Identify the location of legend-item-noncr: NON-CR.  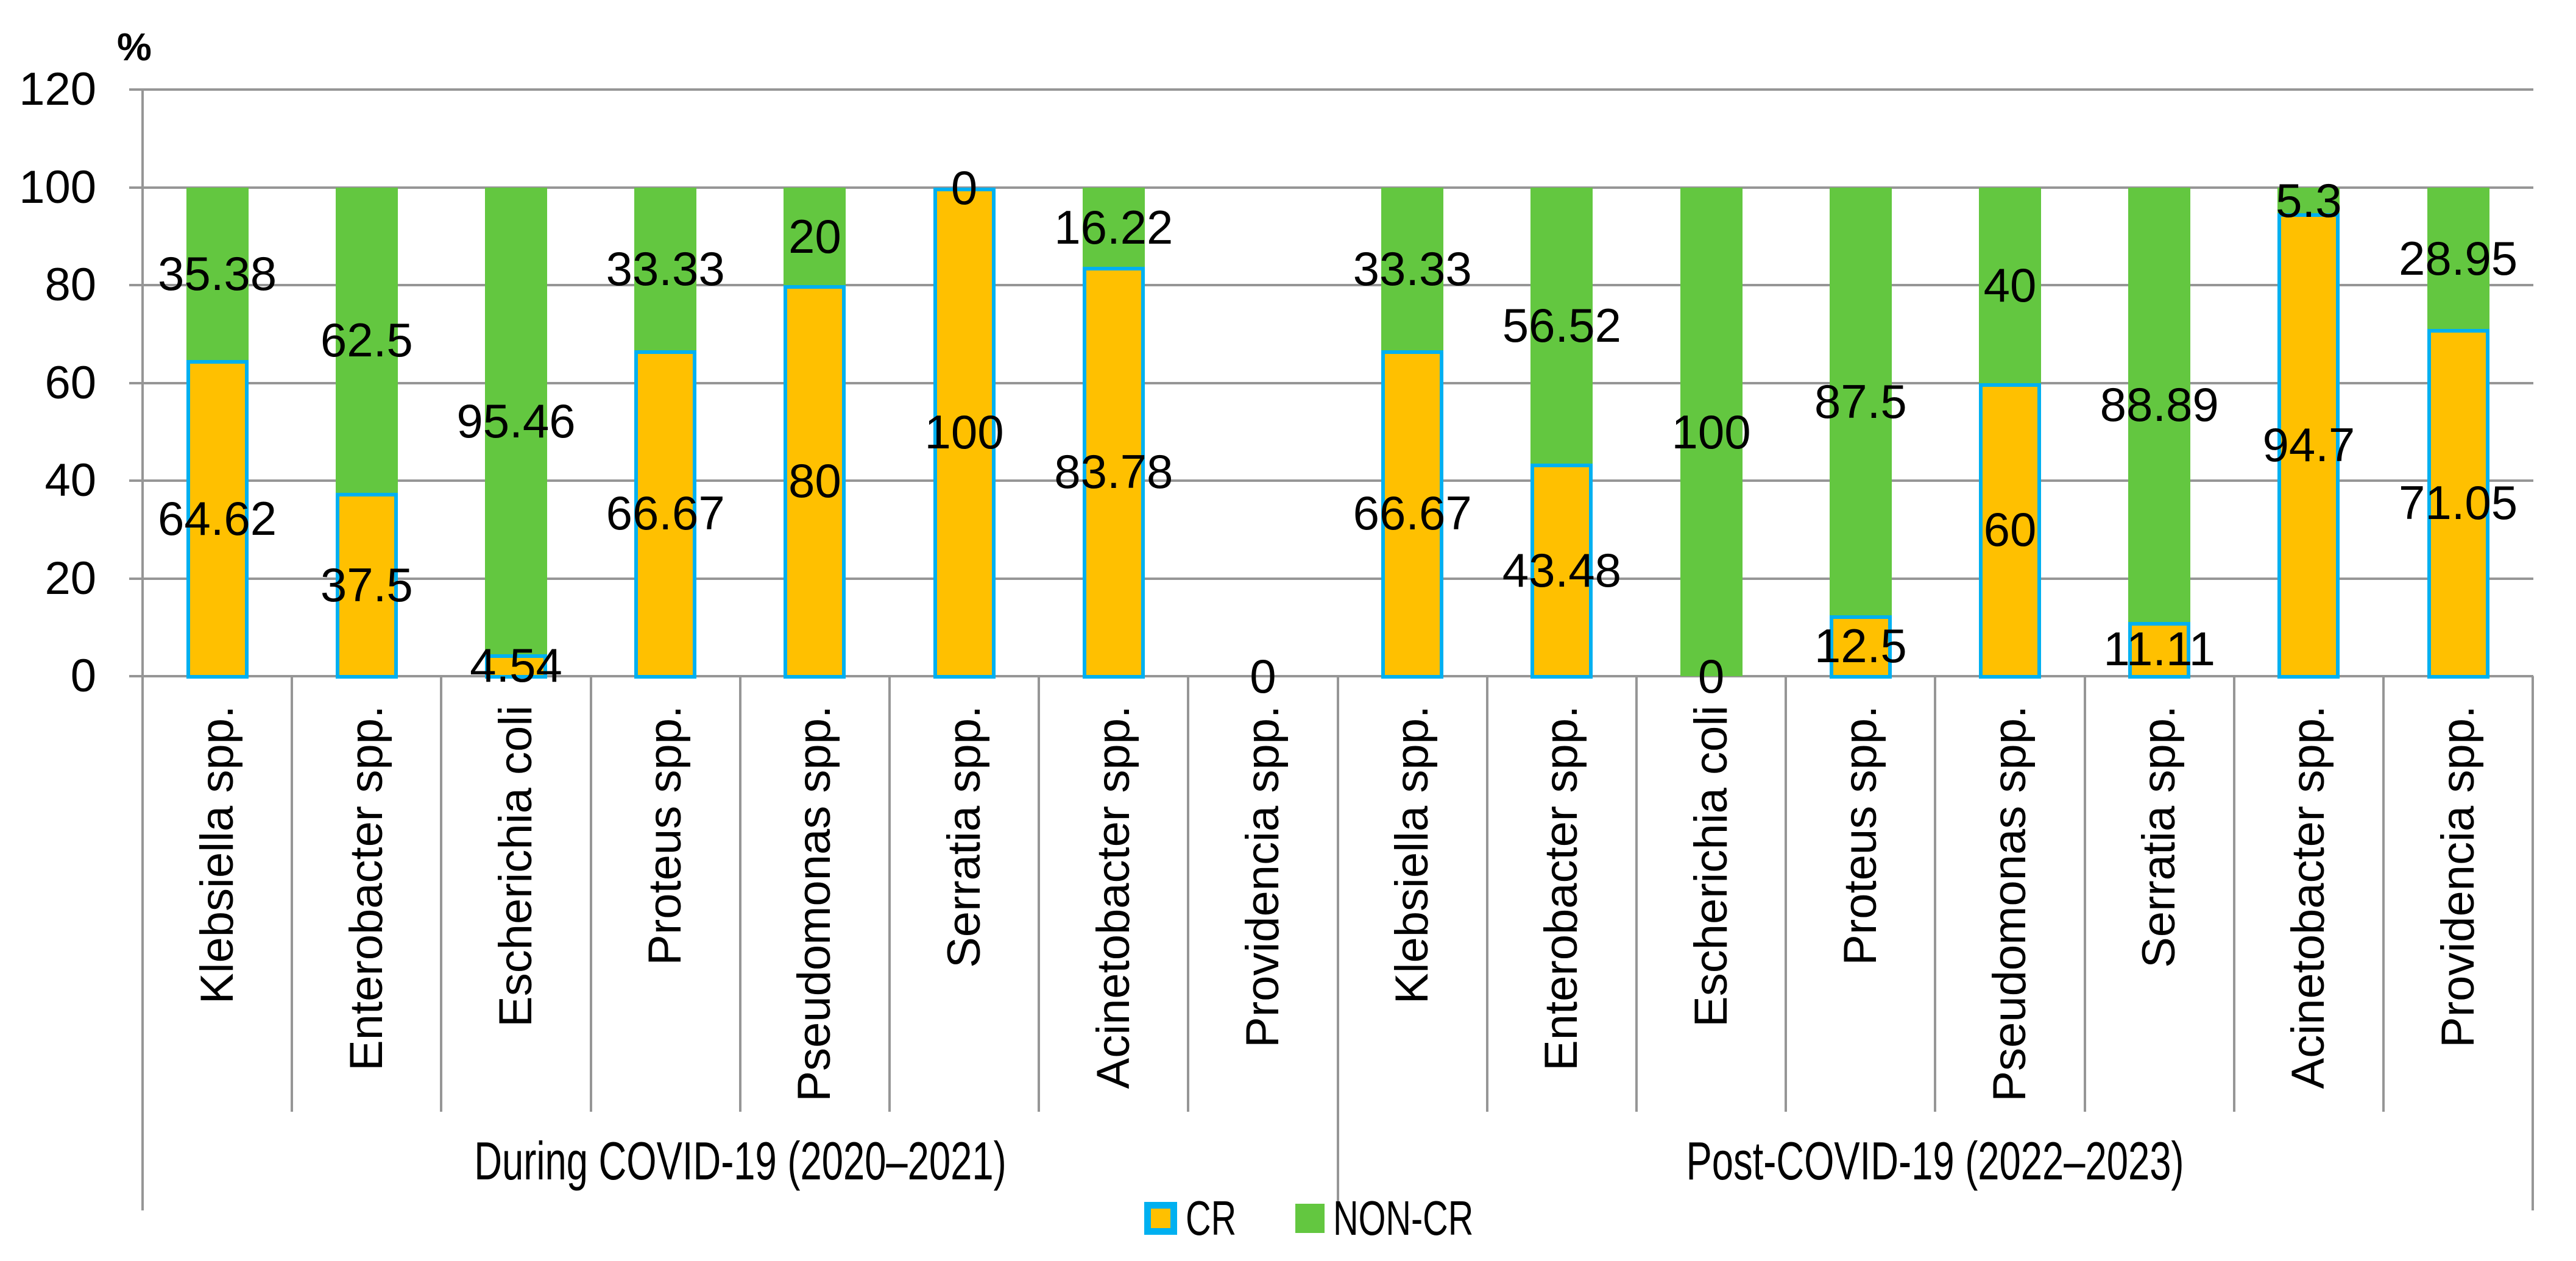
(1411, 1218).